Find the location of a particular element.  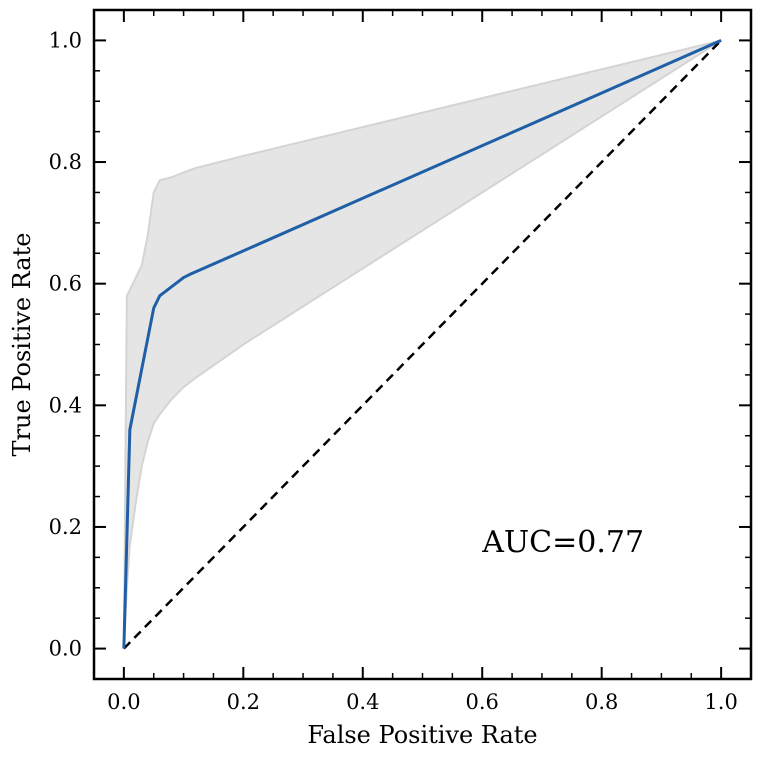

y-tick-label: 0.8 is located at coordinates (65, 162).